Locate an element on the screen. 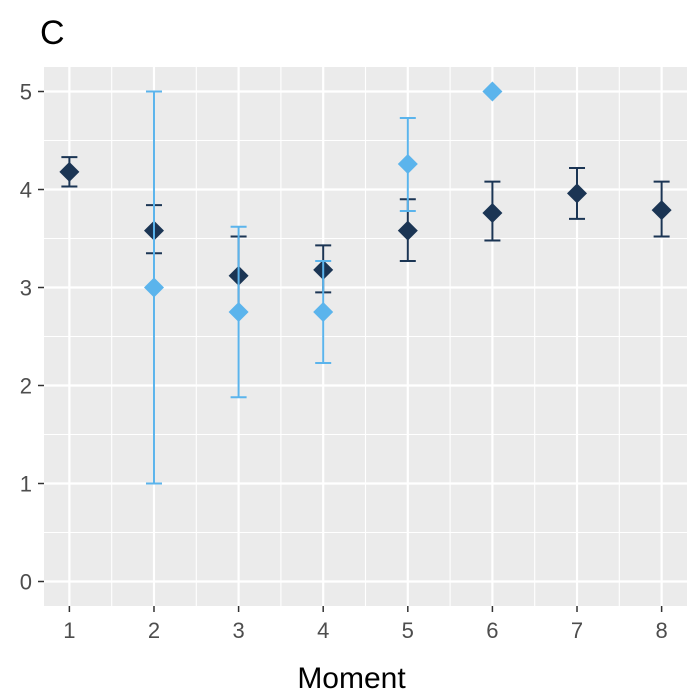 This screenshot has height=696, width=687. y-tick-label: 0 is located at coordinates (26, 582).